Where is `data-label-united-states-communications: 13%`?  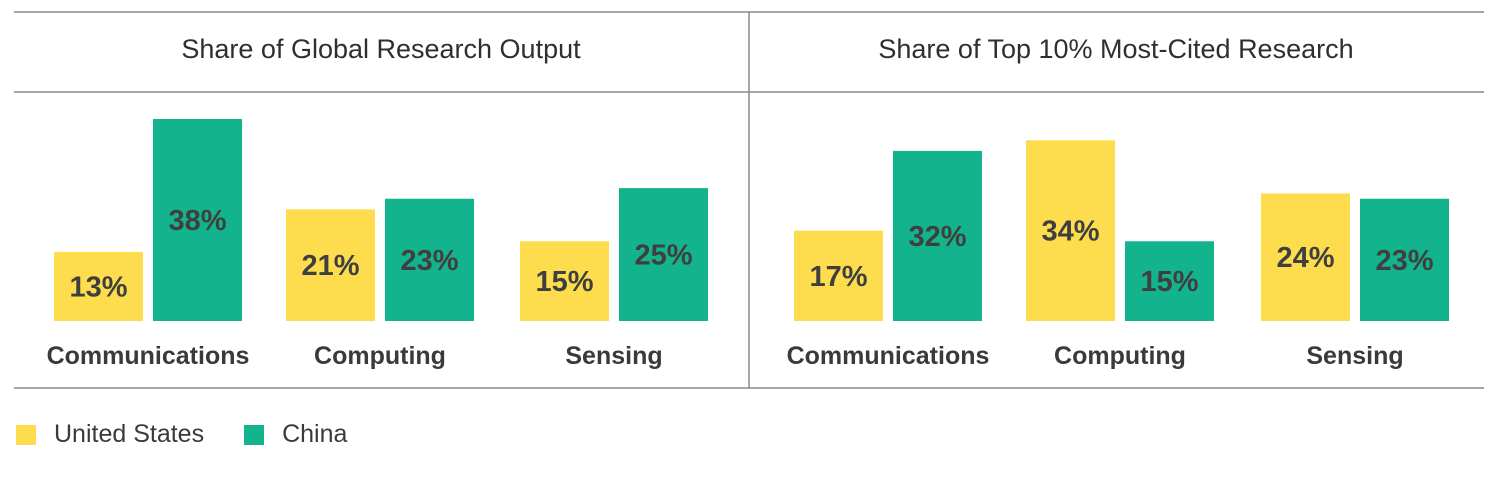
data-label-united-states-communications: 13% is located at coordinates (98, 287).